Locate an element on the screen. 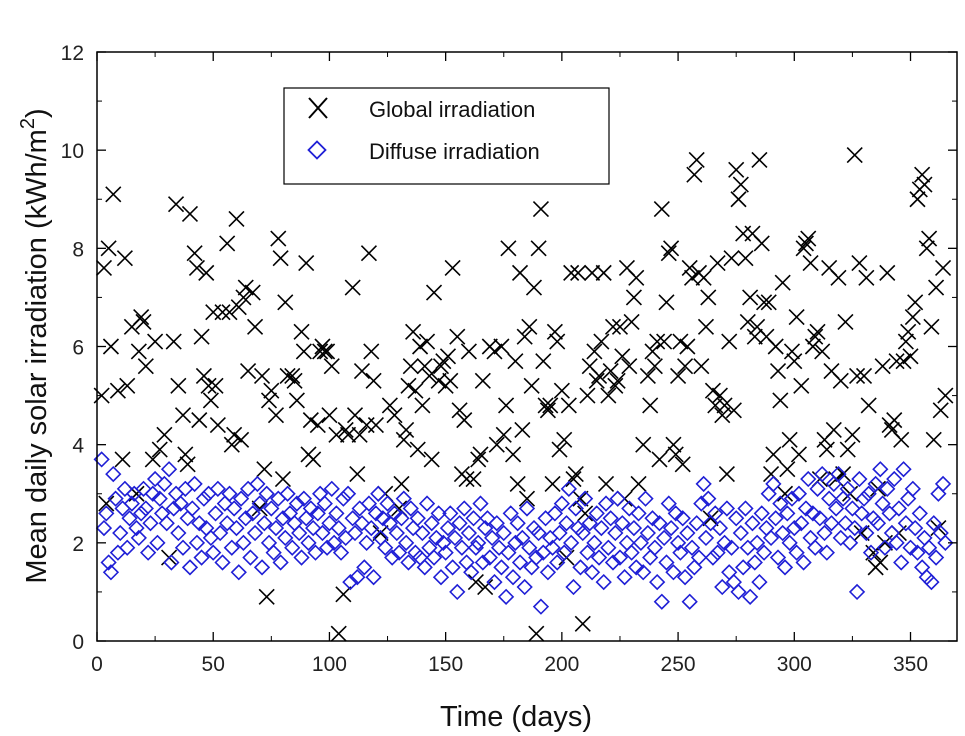 This screenshot has width=965, height=736. y-tick-label: 10 is located at coordinates (72, 151).